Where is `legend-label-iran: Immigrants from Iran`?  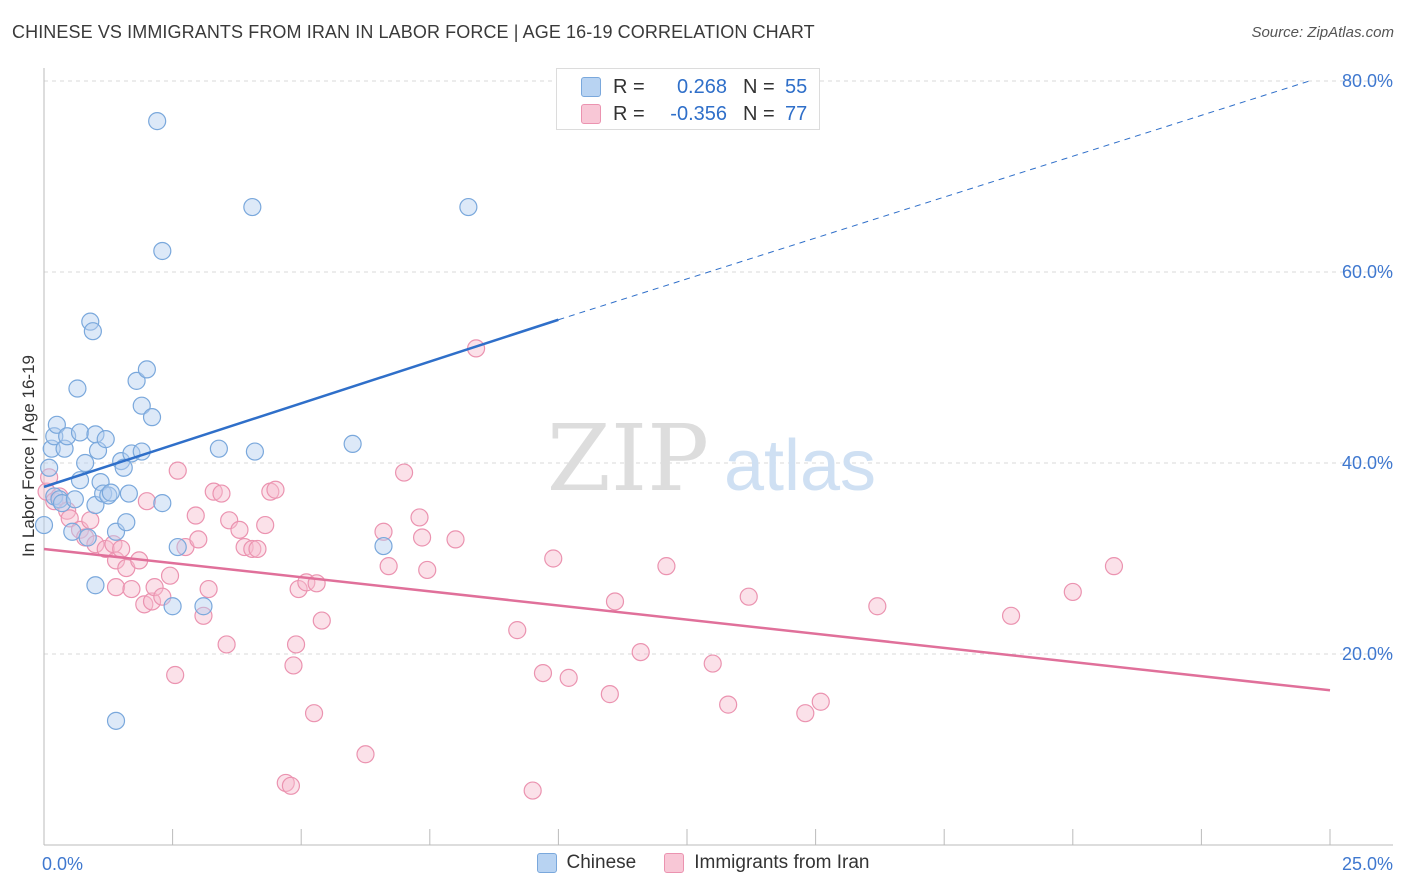
legend-label-iran: Immigrants from Iran is located at coordinates (782, 862).